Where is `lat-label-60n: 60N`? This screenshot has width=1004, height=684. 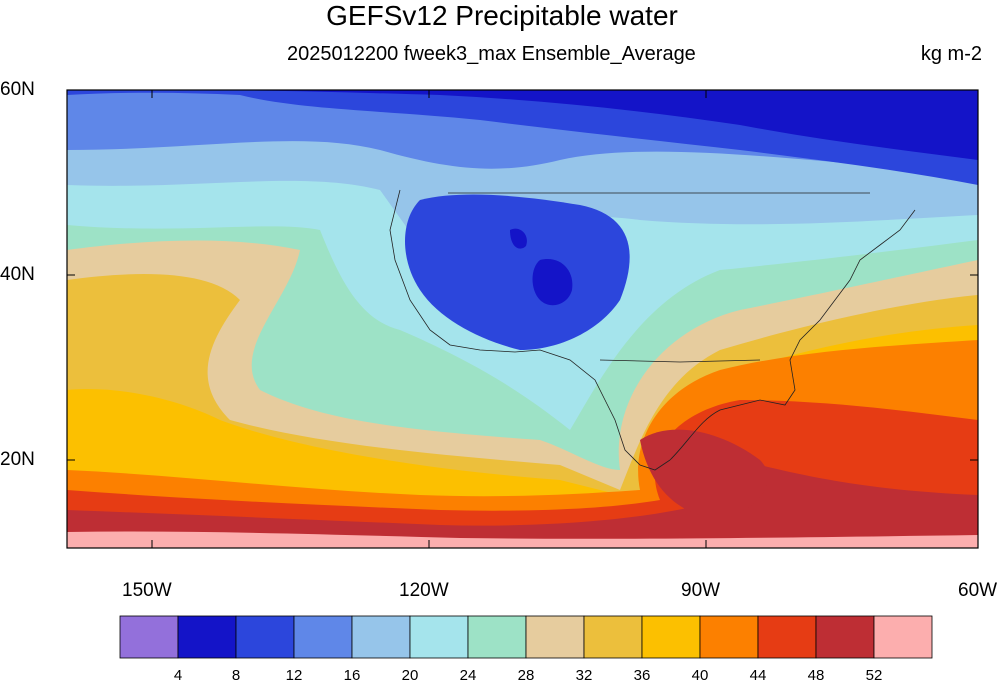
lat-label-60n: 60N is located at coordinates (17, 89).